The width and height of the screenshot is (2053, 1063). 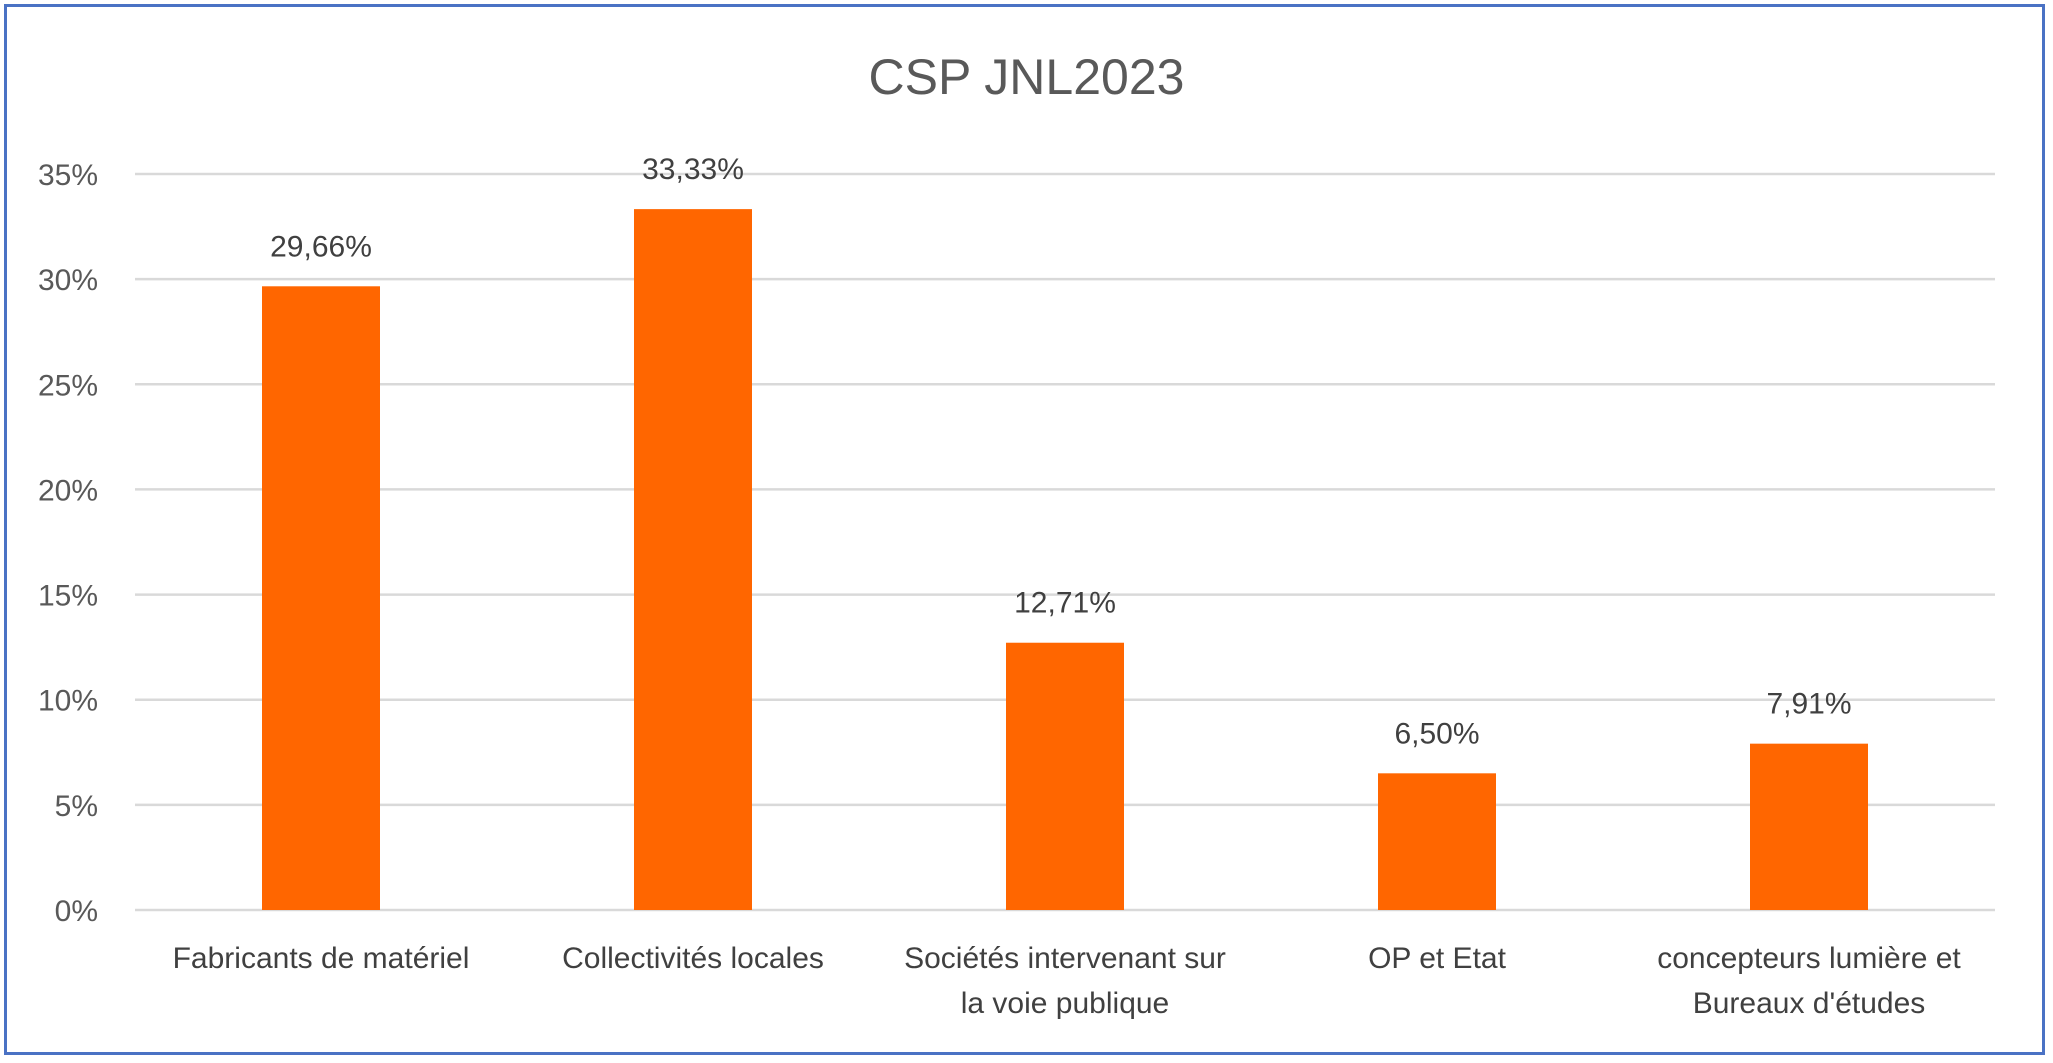 What do you see at coordinates (68, 701) in the screenshot?
I see `y-tick-label: 10%` at bounding box center [68, 701].